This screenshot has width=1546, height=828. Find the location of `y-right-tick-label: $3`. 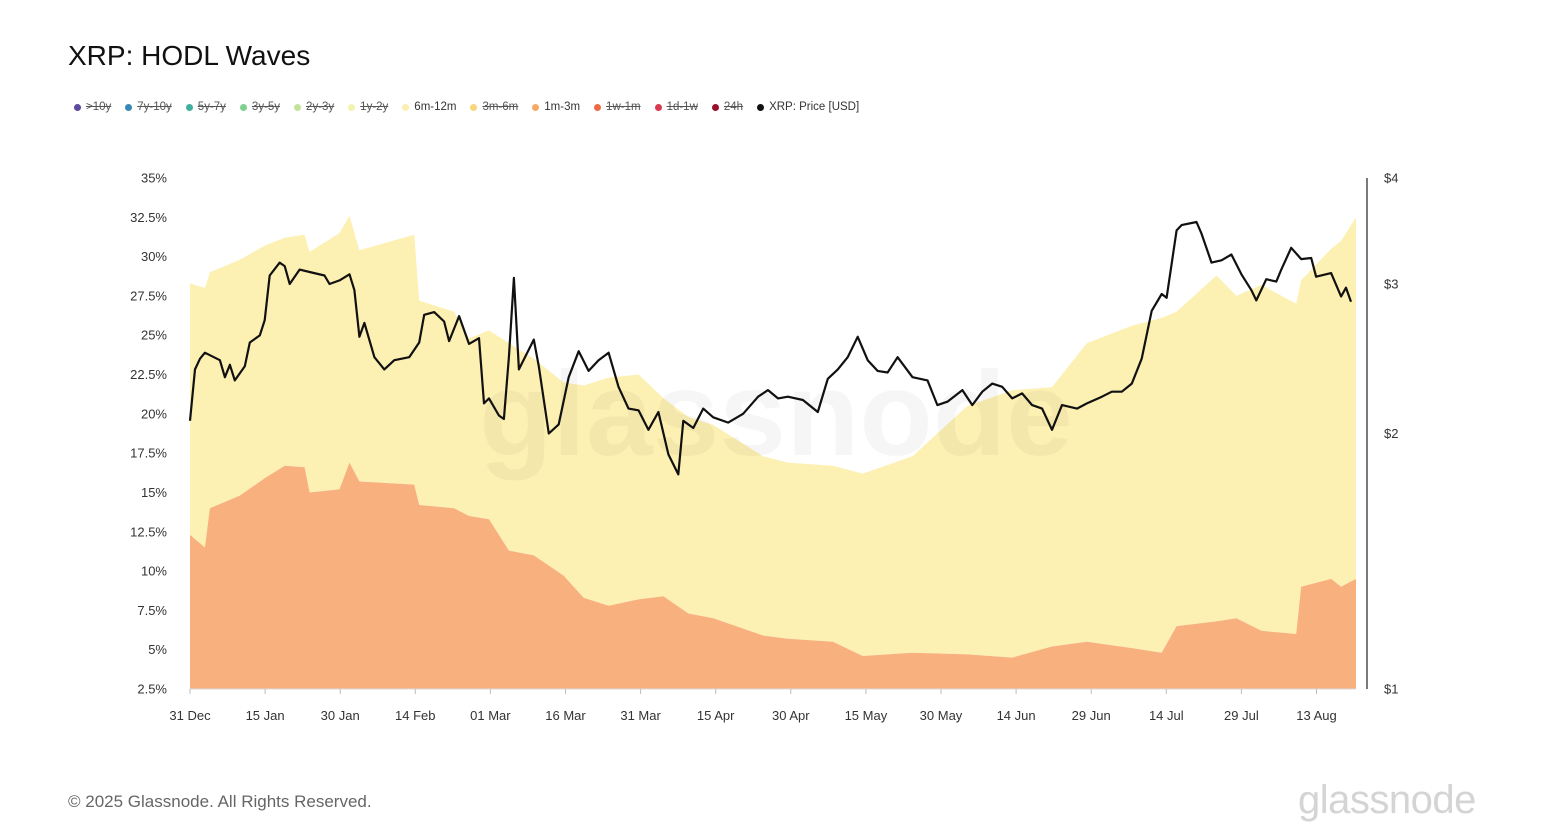

y-right-tick-label: $3 is located at coordinates (1391, 284).